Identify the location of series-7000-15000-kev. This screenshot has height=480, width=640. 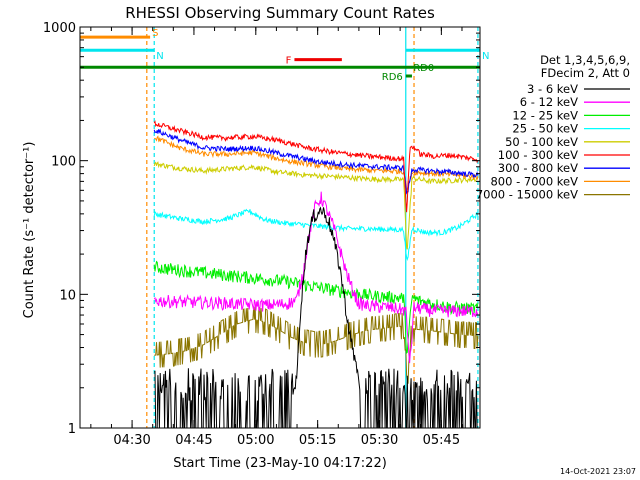
(316, 345).